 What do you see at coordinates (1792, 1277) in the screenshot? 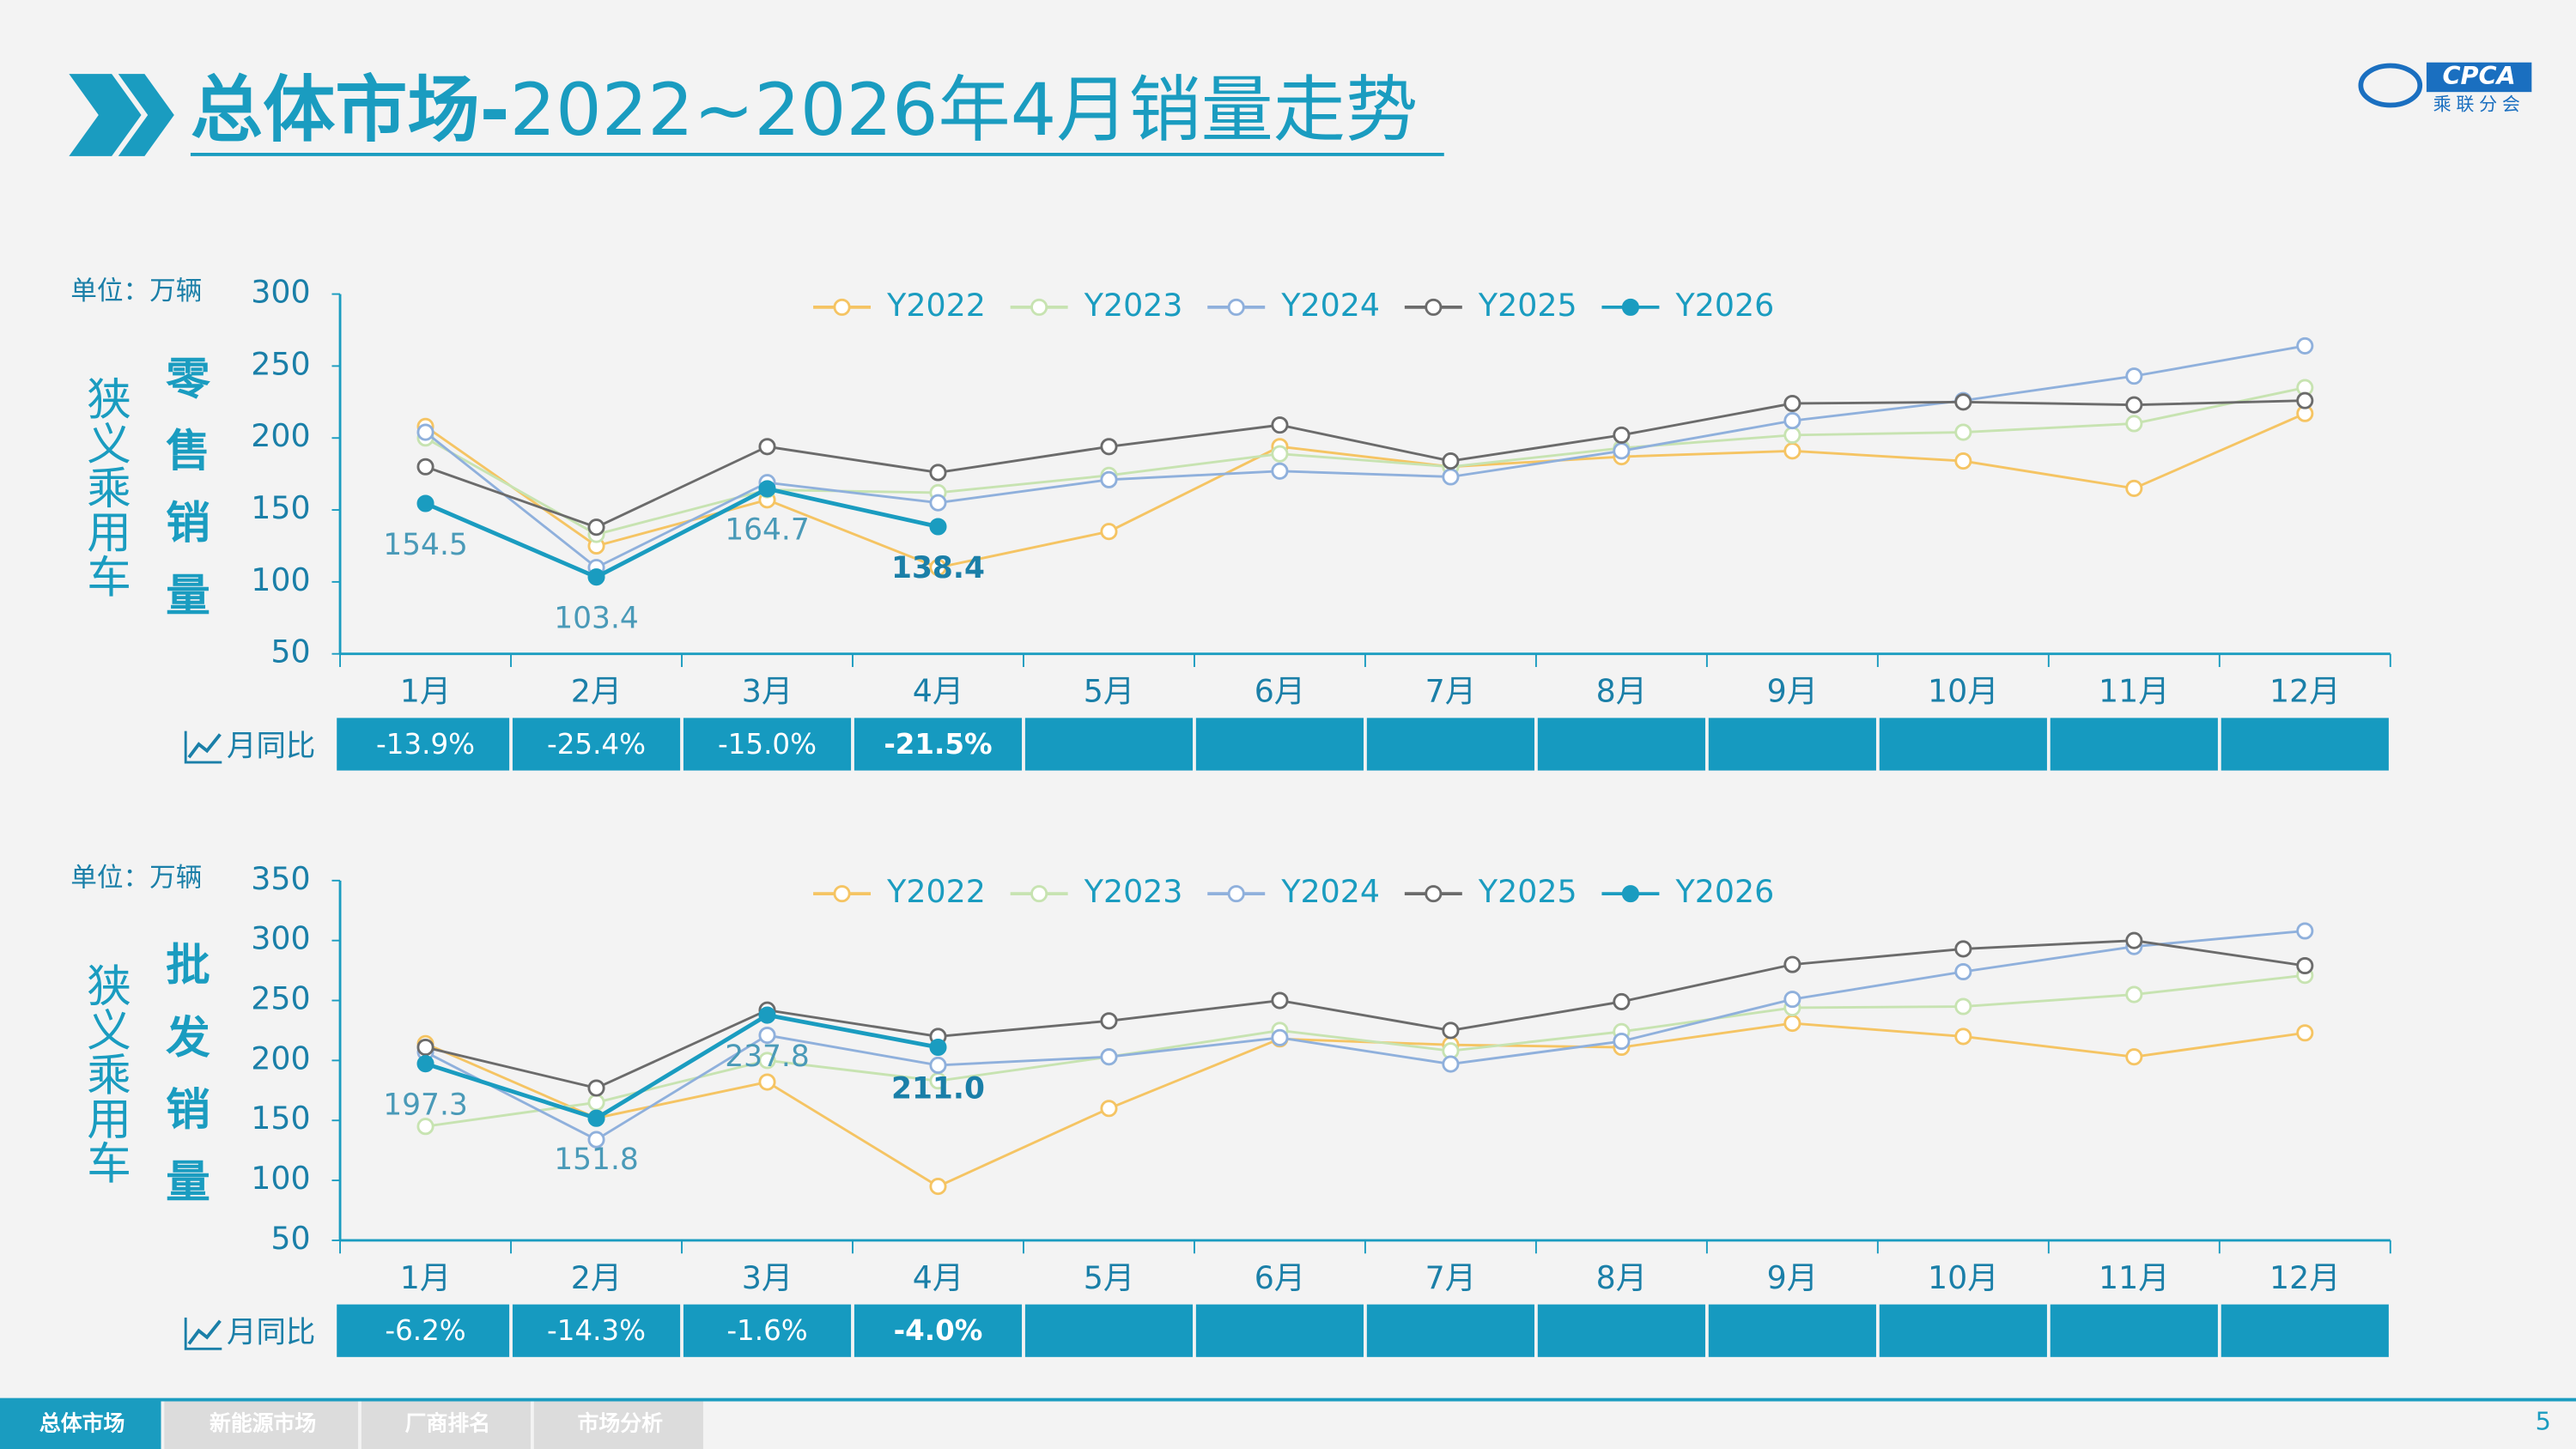
I see `x-tick-label: 9月` at bounding box center [1792, 1277].